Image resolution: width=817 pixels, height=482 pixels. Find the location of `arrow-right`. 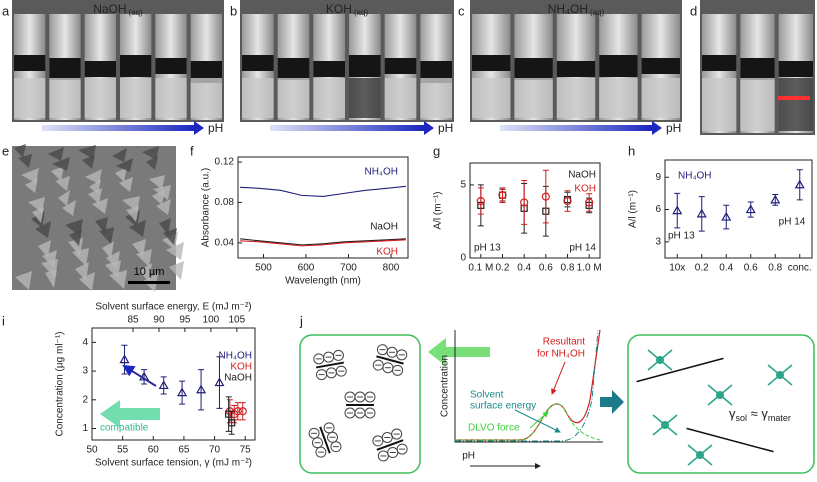

arrow-right is located at coordinates (612, 402).